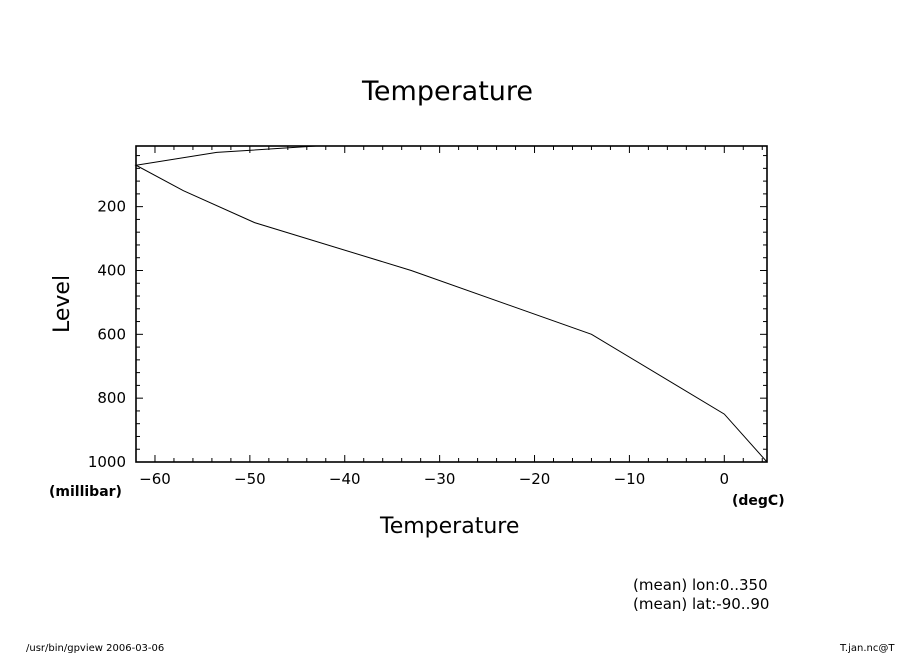  I want to click on x-tick-label: −30, so click(440, 479).